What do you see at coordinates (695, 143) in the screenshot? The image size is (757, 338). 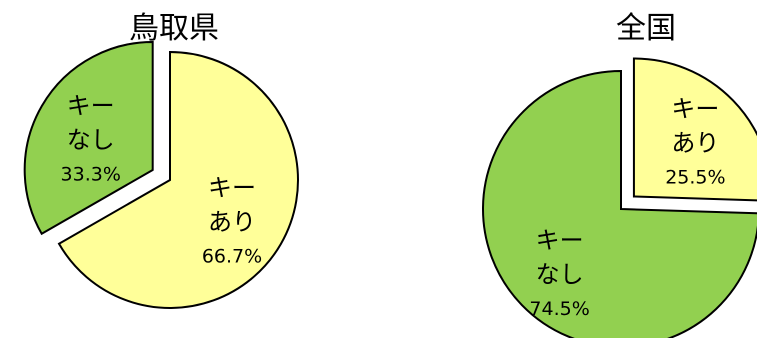 I see `data-label-national-key-ari-line-1: あり` at bounding box center [695, 143].